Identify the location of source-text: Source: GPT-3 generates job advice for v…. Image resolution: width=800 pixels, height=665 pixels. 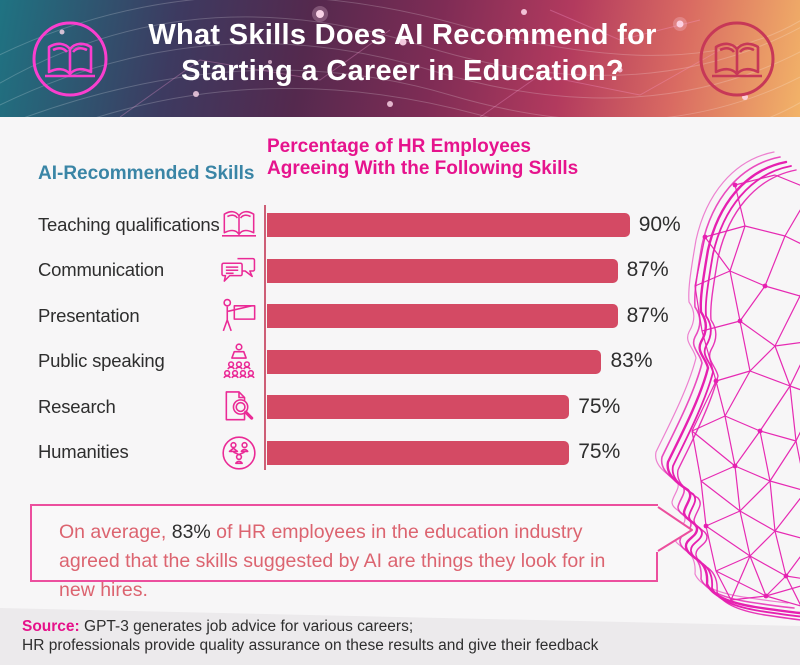
(310, 636).